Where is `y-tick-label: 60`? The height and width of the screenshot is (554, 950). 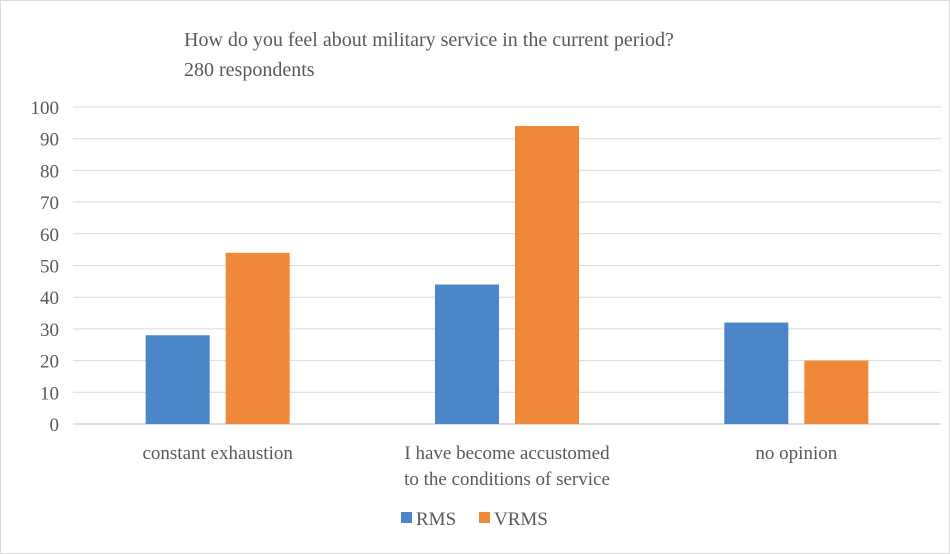
y-tick-label: 60 is located at coordinates (49, 235).